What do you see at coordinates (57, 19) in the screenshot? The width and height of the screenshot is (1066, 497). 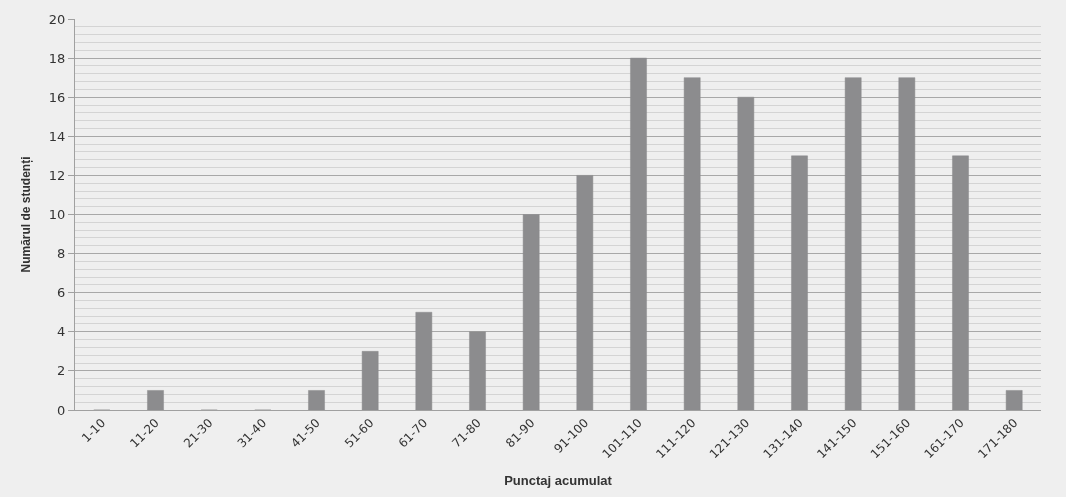 I see `y-tick-label: 20` at bounding box center [57, 19].